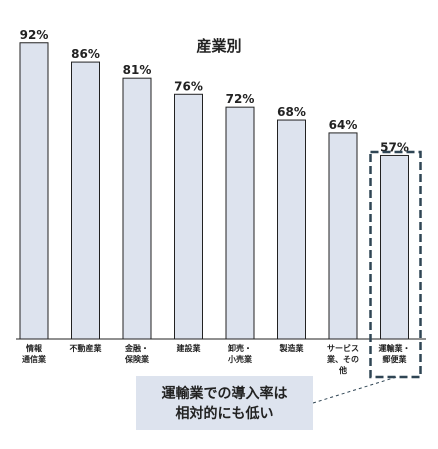  What do you see at coordinates (225, 393) in the screenshot?
I see `callout-text: 運輸業での導入率は` at bounding box center [225, 393].